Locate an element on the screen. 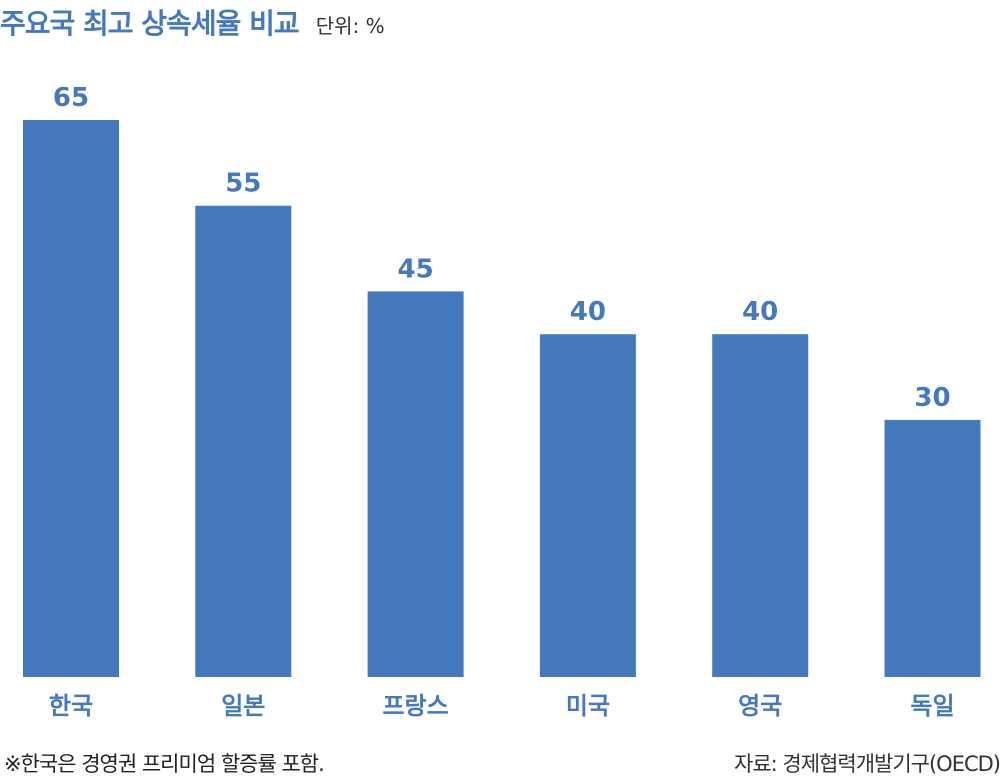 The width and height of the screenshot is (1002, 779). category-label-1: 한국 is located at coordinates (71, 706).